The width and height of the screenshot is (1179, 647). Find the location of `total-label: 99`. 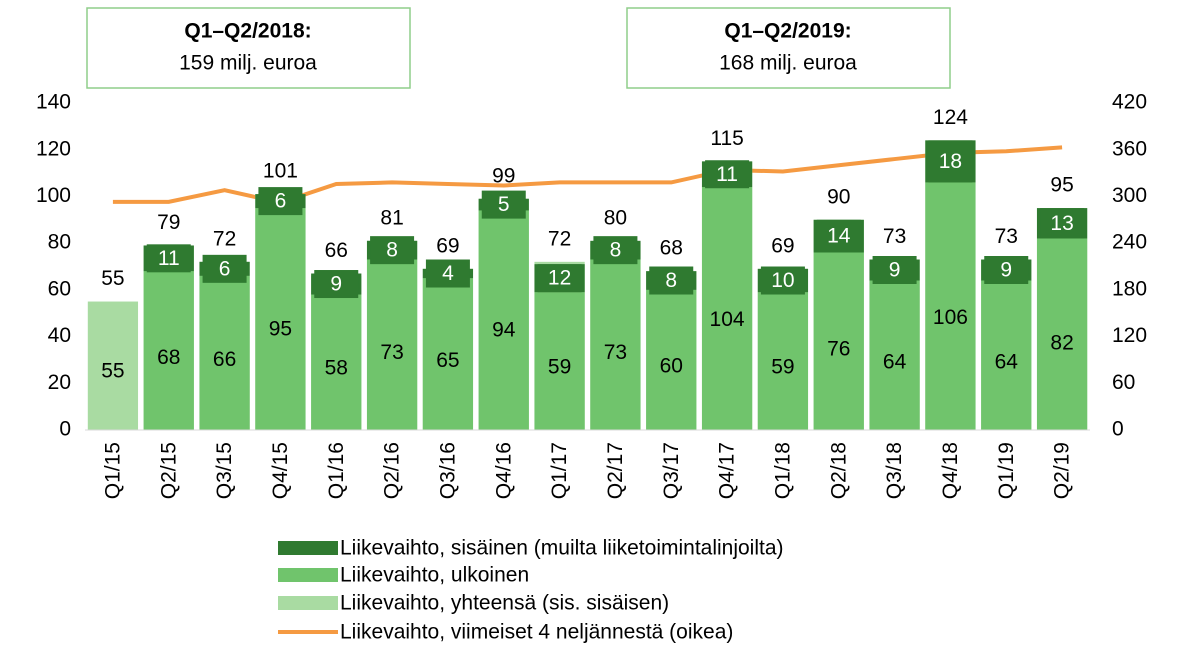

total-label: 99 is located at coordinates (503, 175).